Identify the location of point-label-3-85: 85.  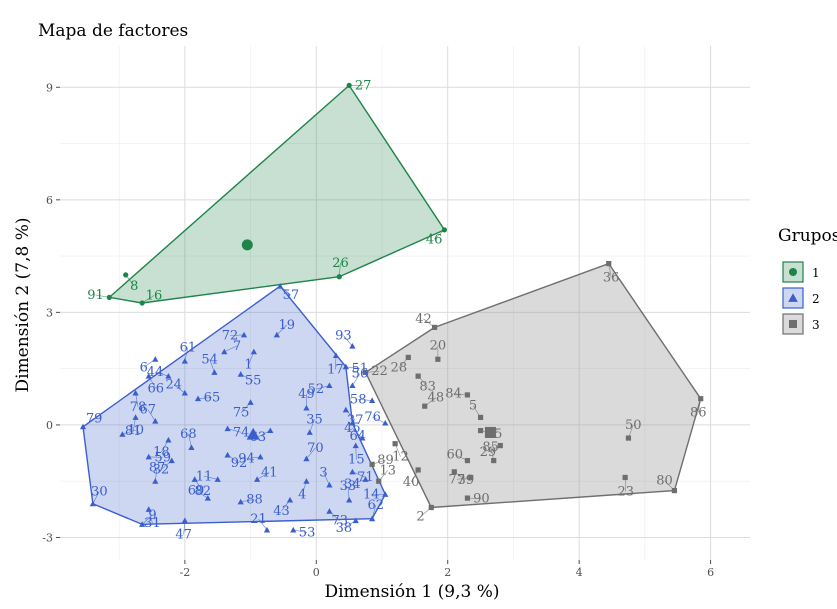
(490, 447).